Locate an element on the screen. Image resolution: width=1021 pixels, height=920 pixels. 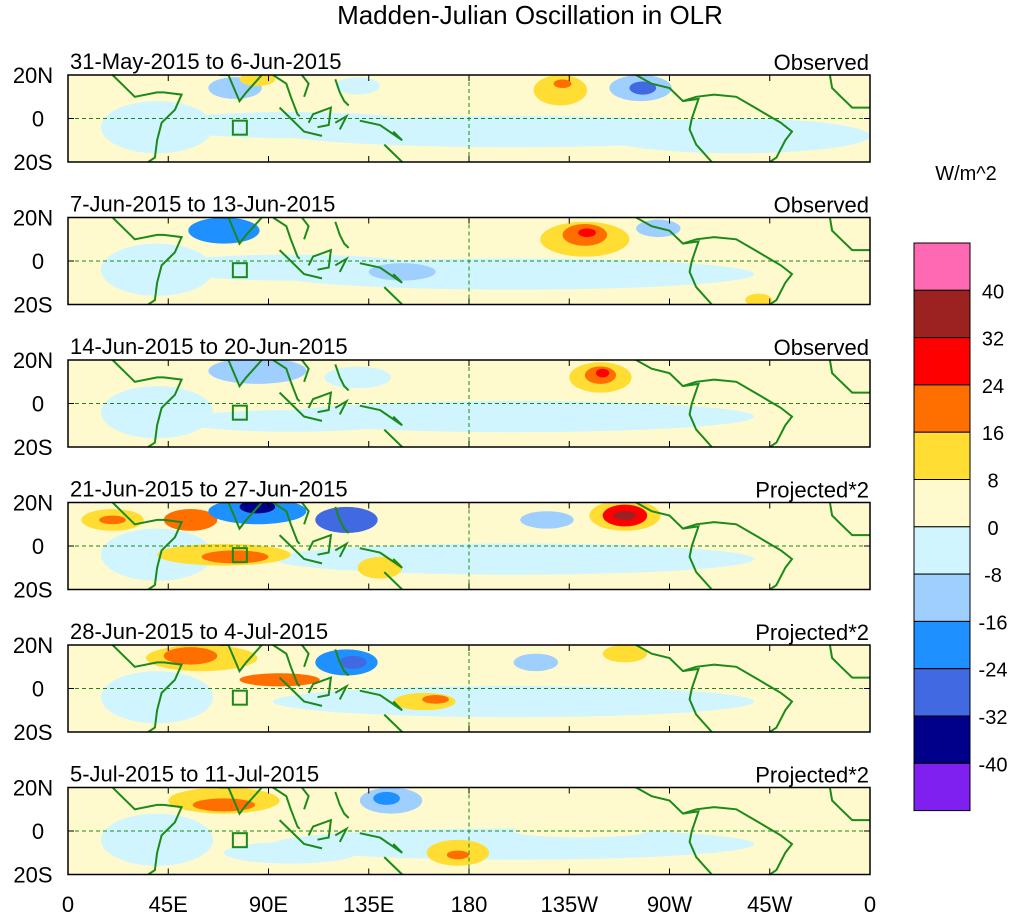
x-tick-label: 45W is located at coordinates (769, 904).